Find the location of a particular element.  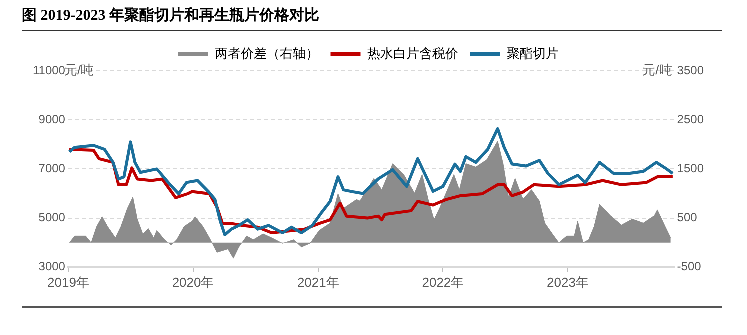

y-tick-label: 7000 is located at coordinates (52, 169).